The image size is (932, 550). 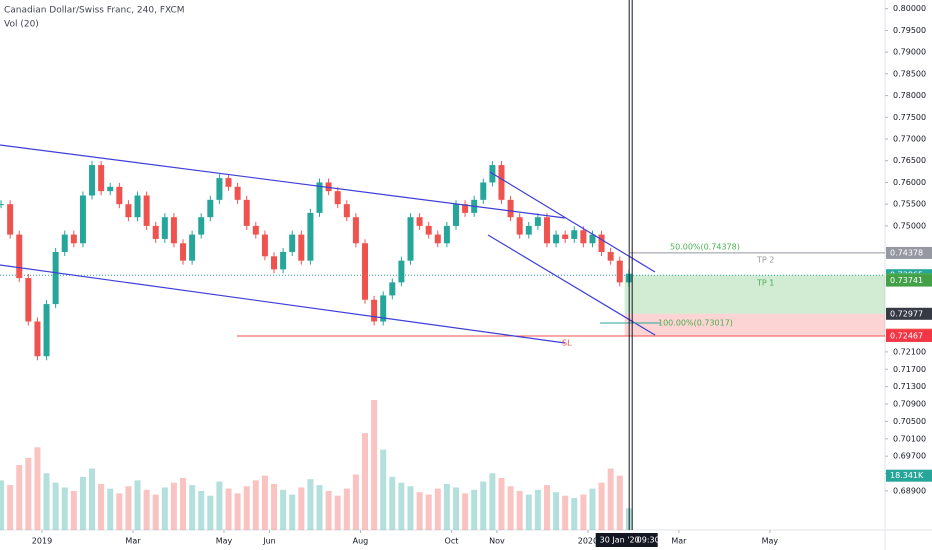 What do you see at coordinates (94, 11) in the screenshot?
I see `chart-title: Canadian Dollar/Swiss Franc, 240, FXCM` at bounding box center [94, 11].